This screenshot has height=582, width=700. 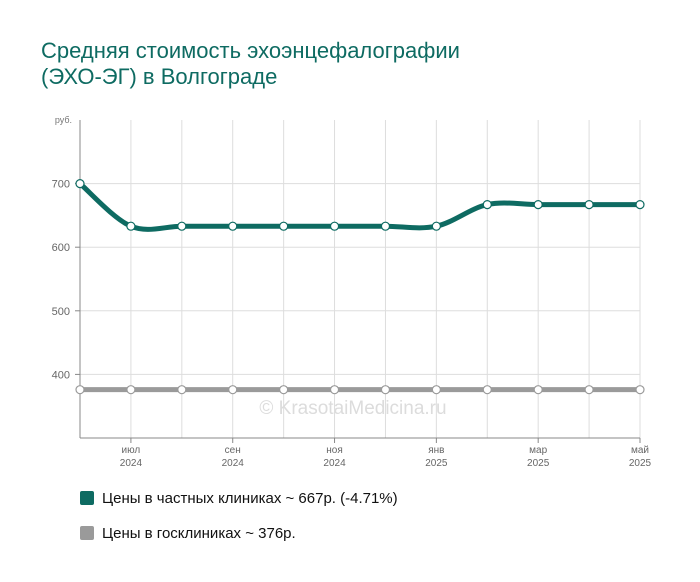 What do you see at coordinates (360, 206) in the screenshot?
I see `series-line-private` at bounding box center [360, 206].